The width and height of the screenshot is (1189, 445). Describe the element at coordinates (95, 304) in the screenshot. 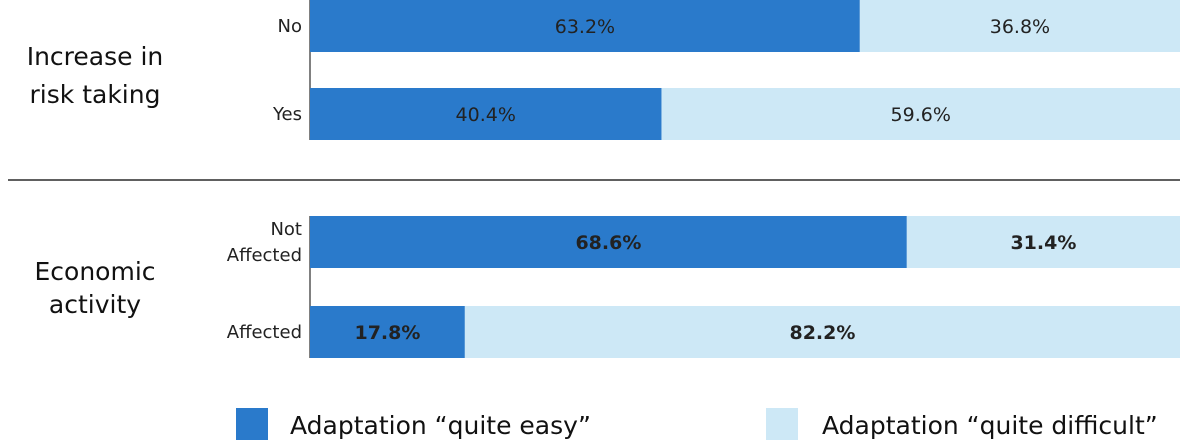

I see `group-label: activity` at that location.